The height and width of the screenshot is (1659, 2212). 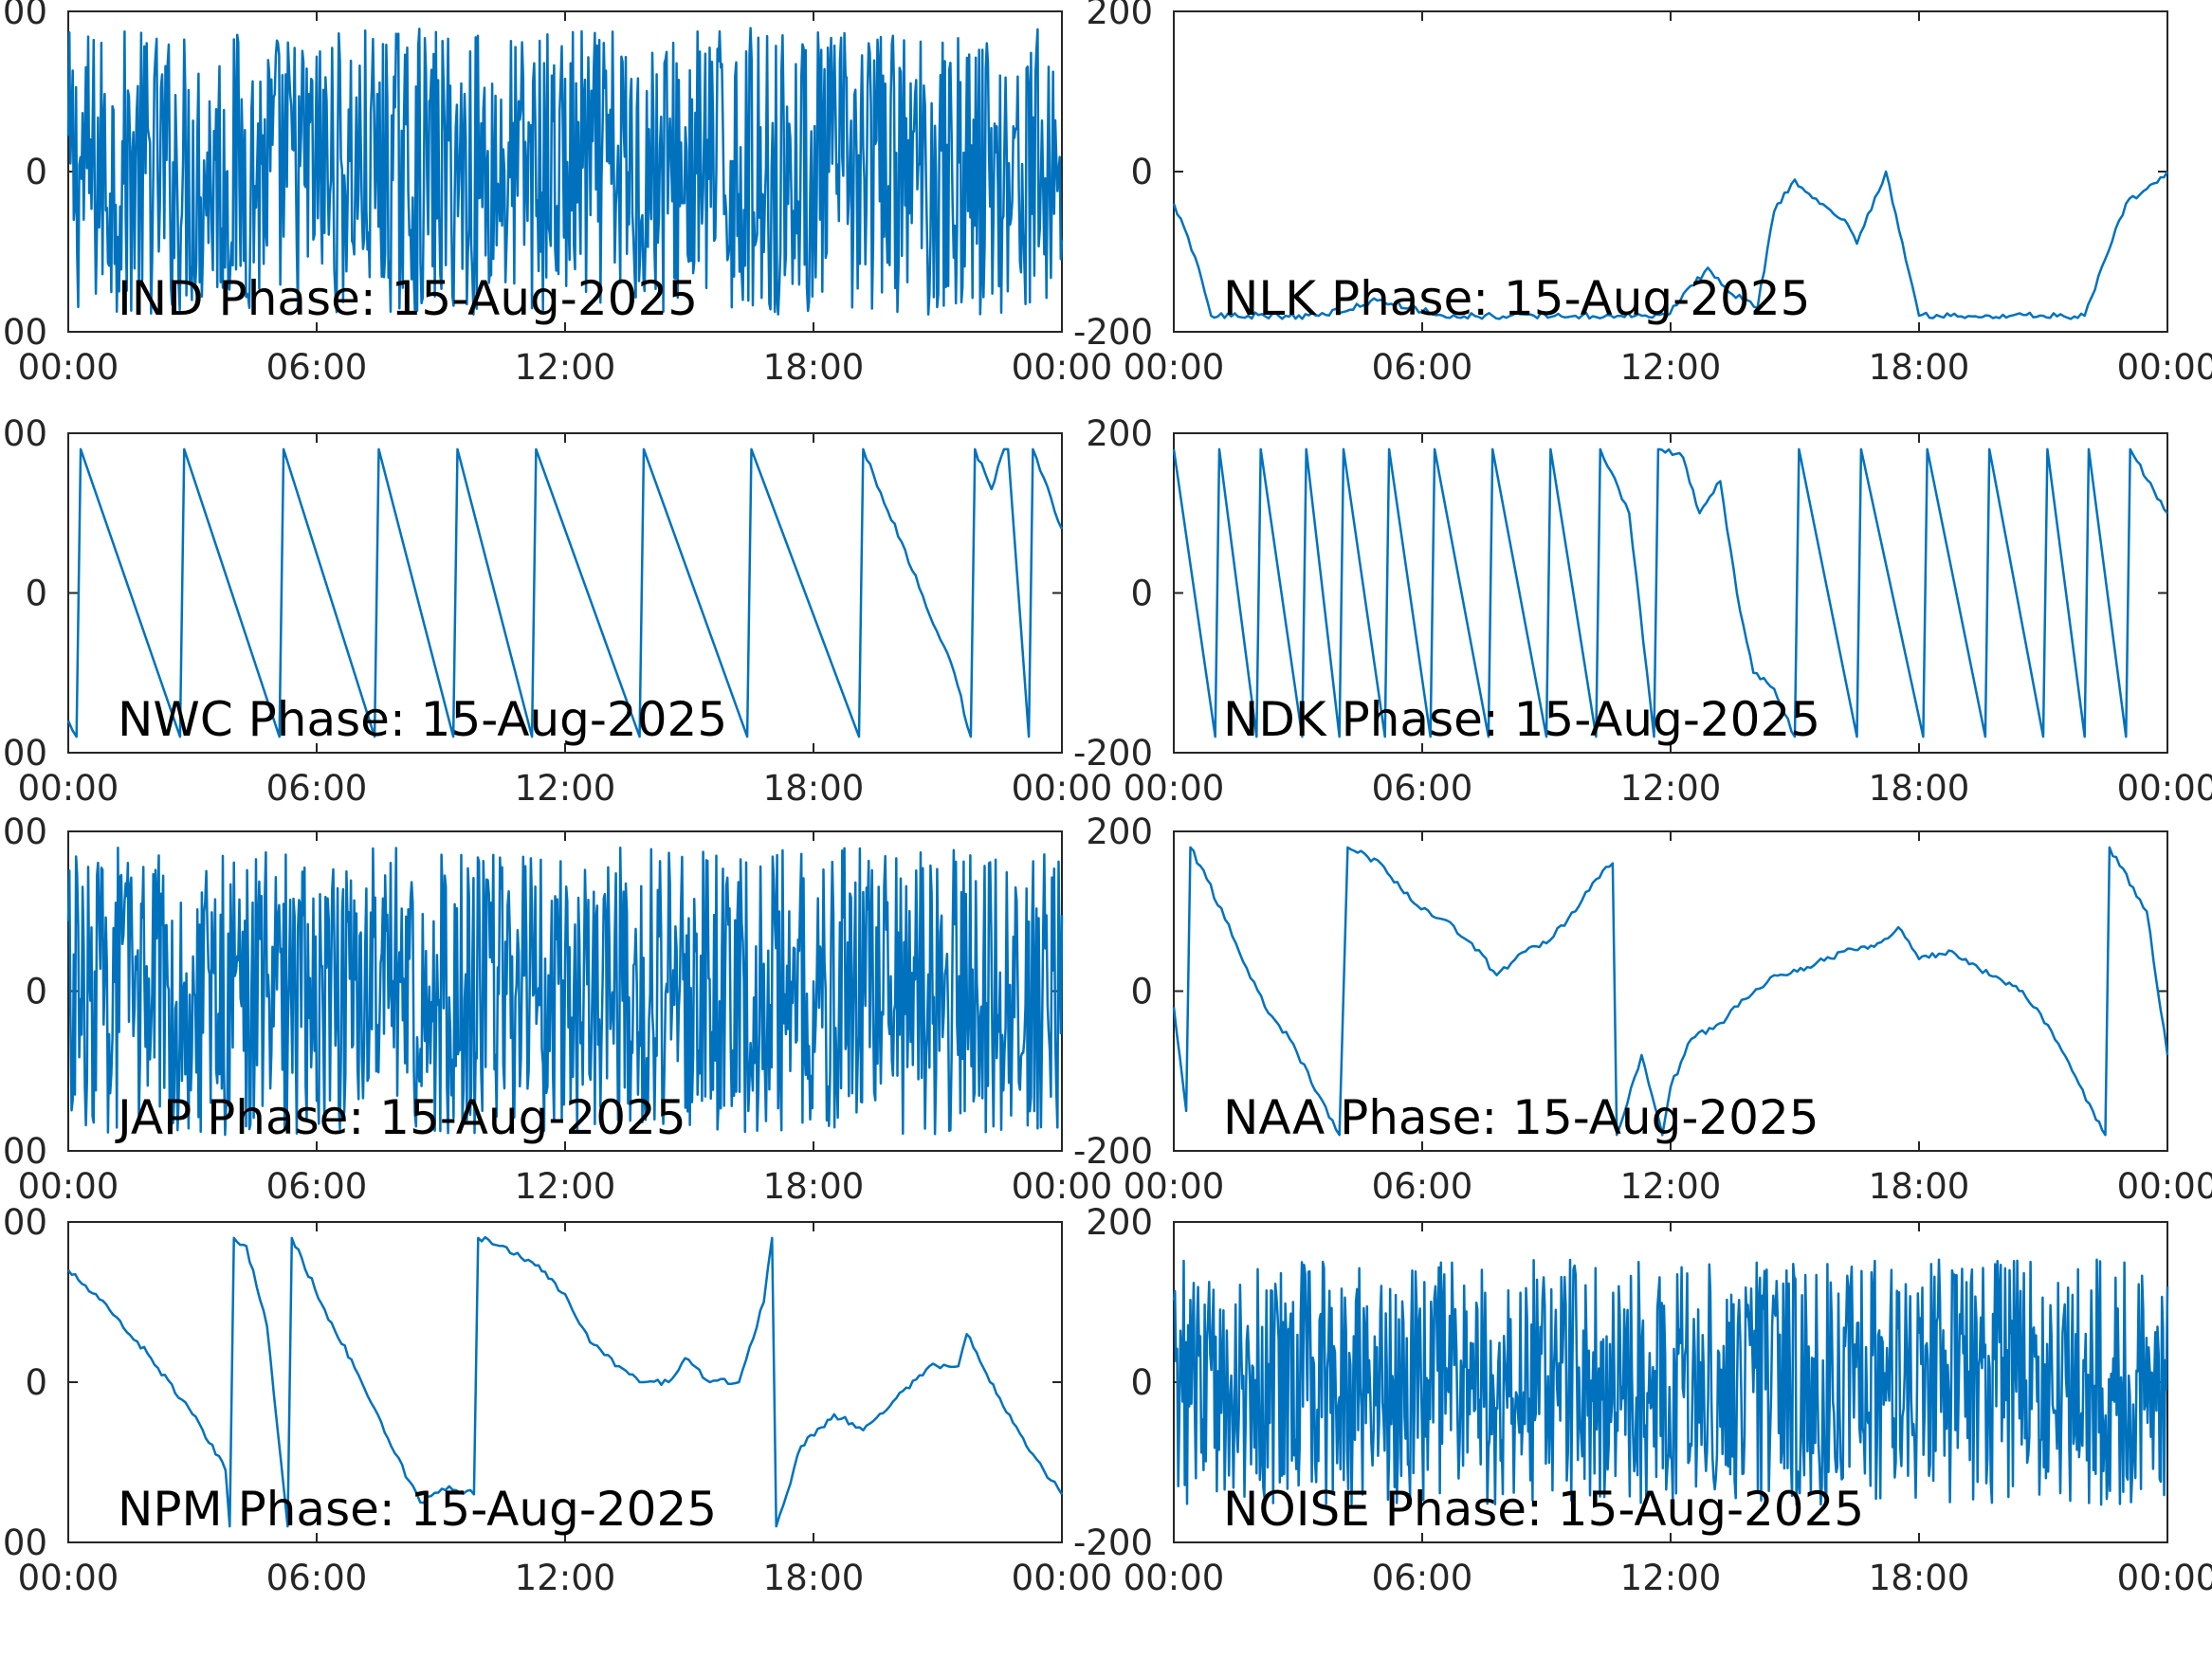 What do you see at coordinates (400, 1117) in the screenshot?
I see `panel-title: JAP Phase: 15-Aug-2025` at bounding box center [400, 1117].